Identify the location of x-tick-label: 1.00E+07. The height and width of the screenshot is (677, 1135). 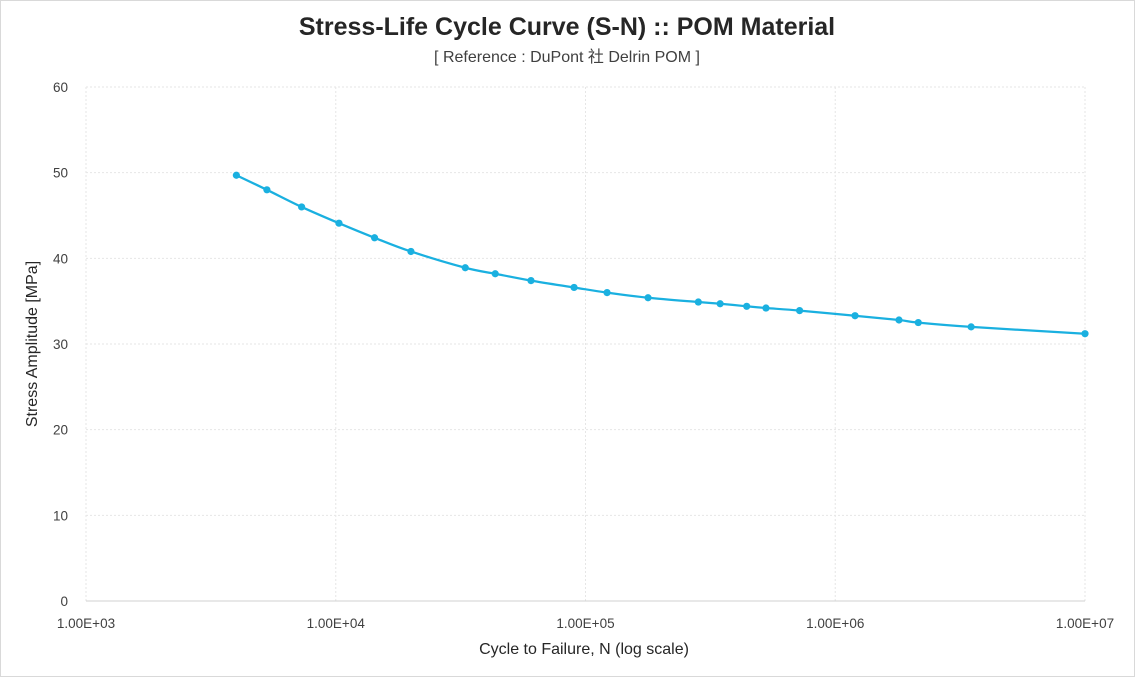
(1085, 623).